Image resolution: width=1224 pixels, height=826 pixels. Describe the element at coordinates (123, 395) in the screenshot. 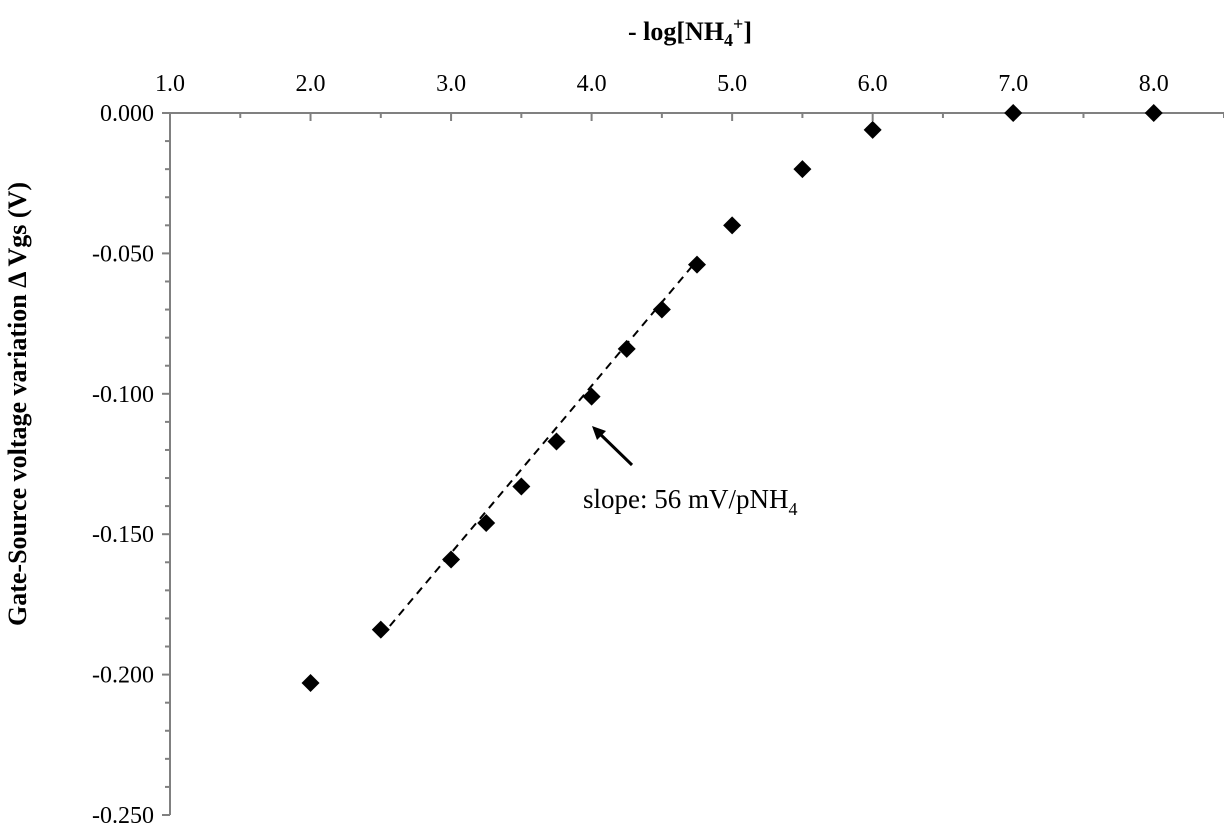

I see `y-tick-label: -0.100` at that location.